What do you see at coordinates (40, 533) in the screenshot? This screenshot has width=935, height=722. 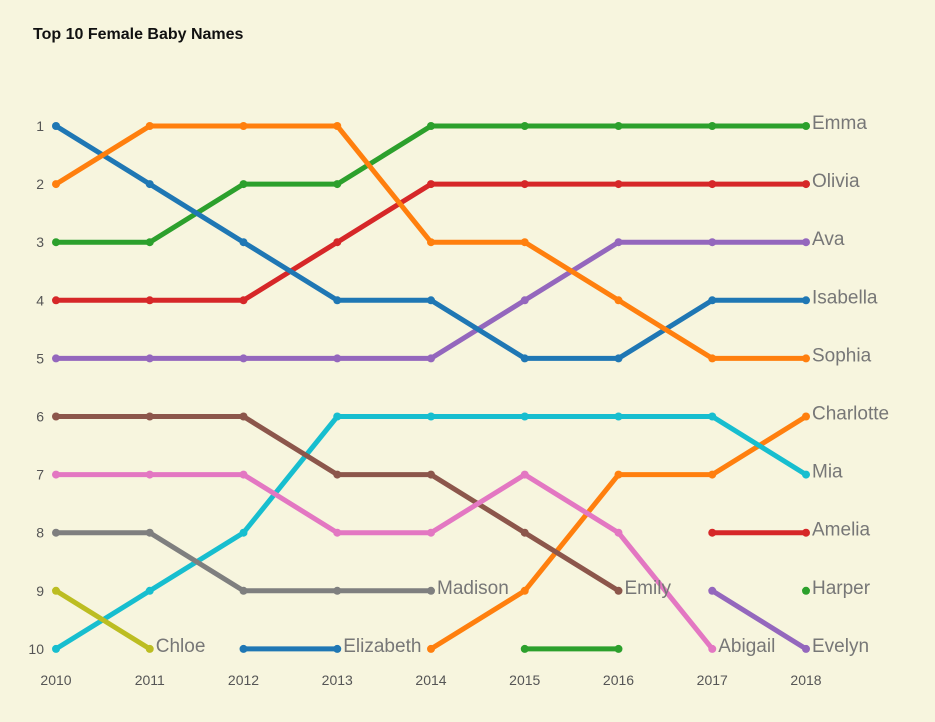 I see `y-tick-label: 8` at bounding box center [40, 533].